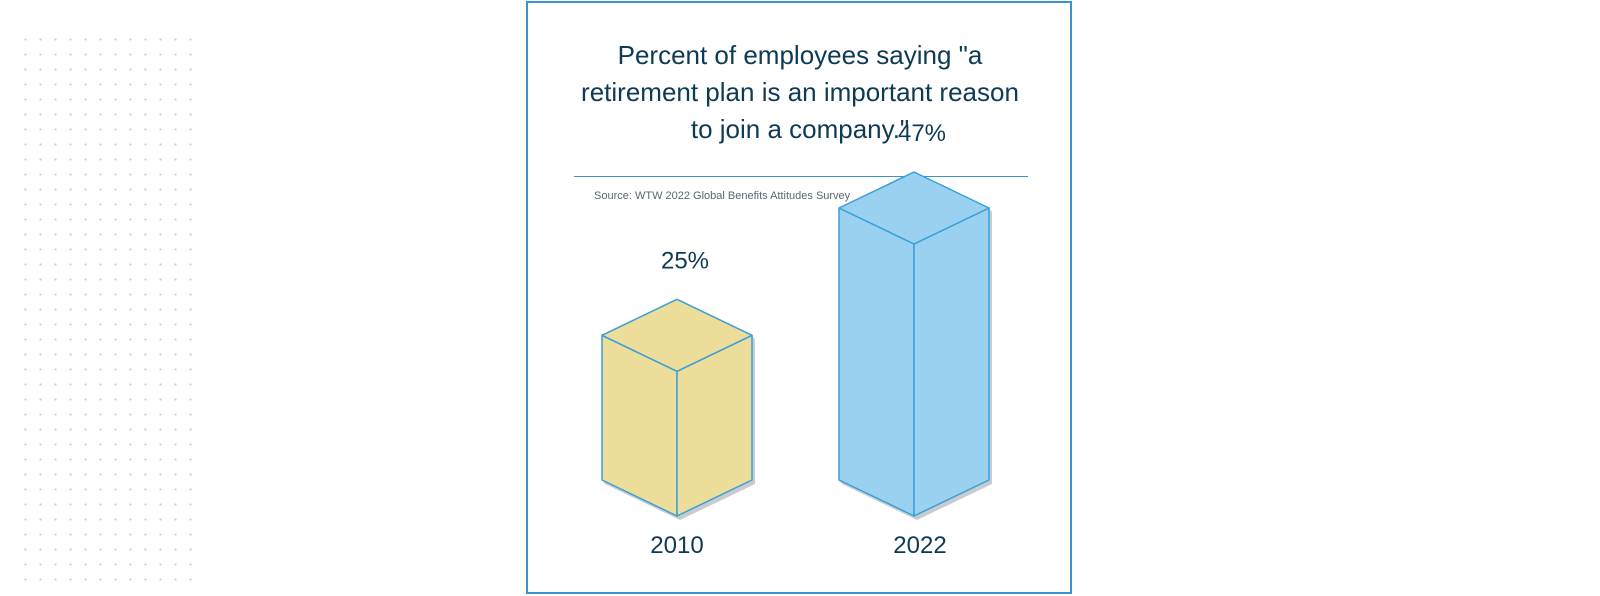 The height and width of the screenshot is (596, 1600). What do you see at coordinates (922, 133) in the screenshot?
I see `value-label-2022: 47%` at bounding box center [922, 133].